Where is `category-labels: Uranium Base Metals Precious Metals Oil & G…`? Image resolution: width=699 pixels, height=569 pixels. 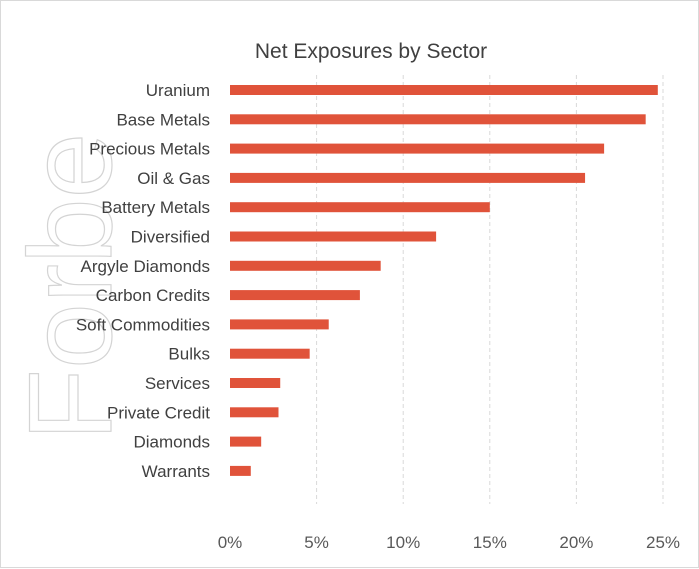 category-labels: Uranium Base Metals Precious Metals Oil & G… is located at coordinates (143, 281).